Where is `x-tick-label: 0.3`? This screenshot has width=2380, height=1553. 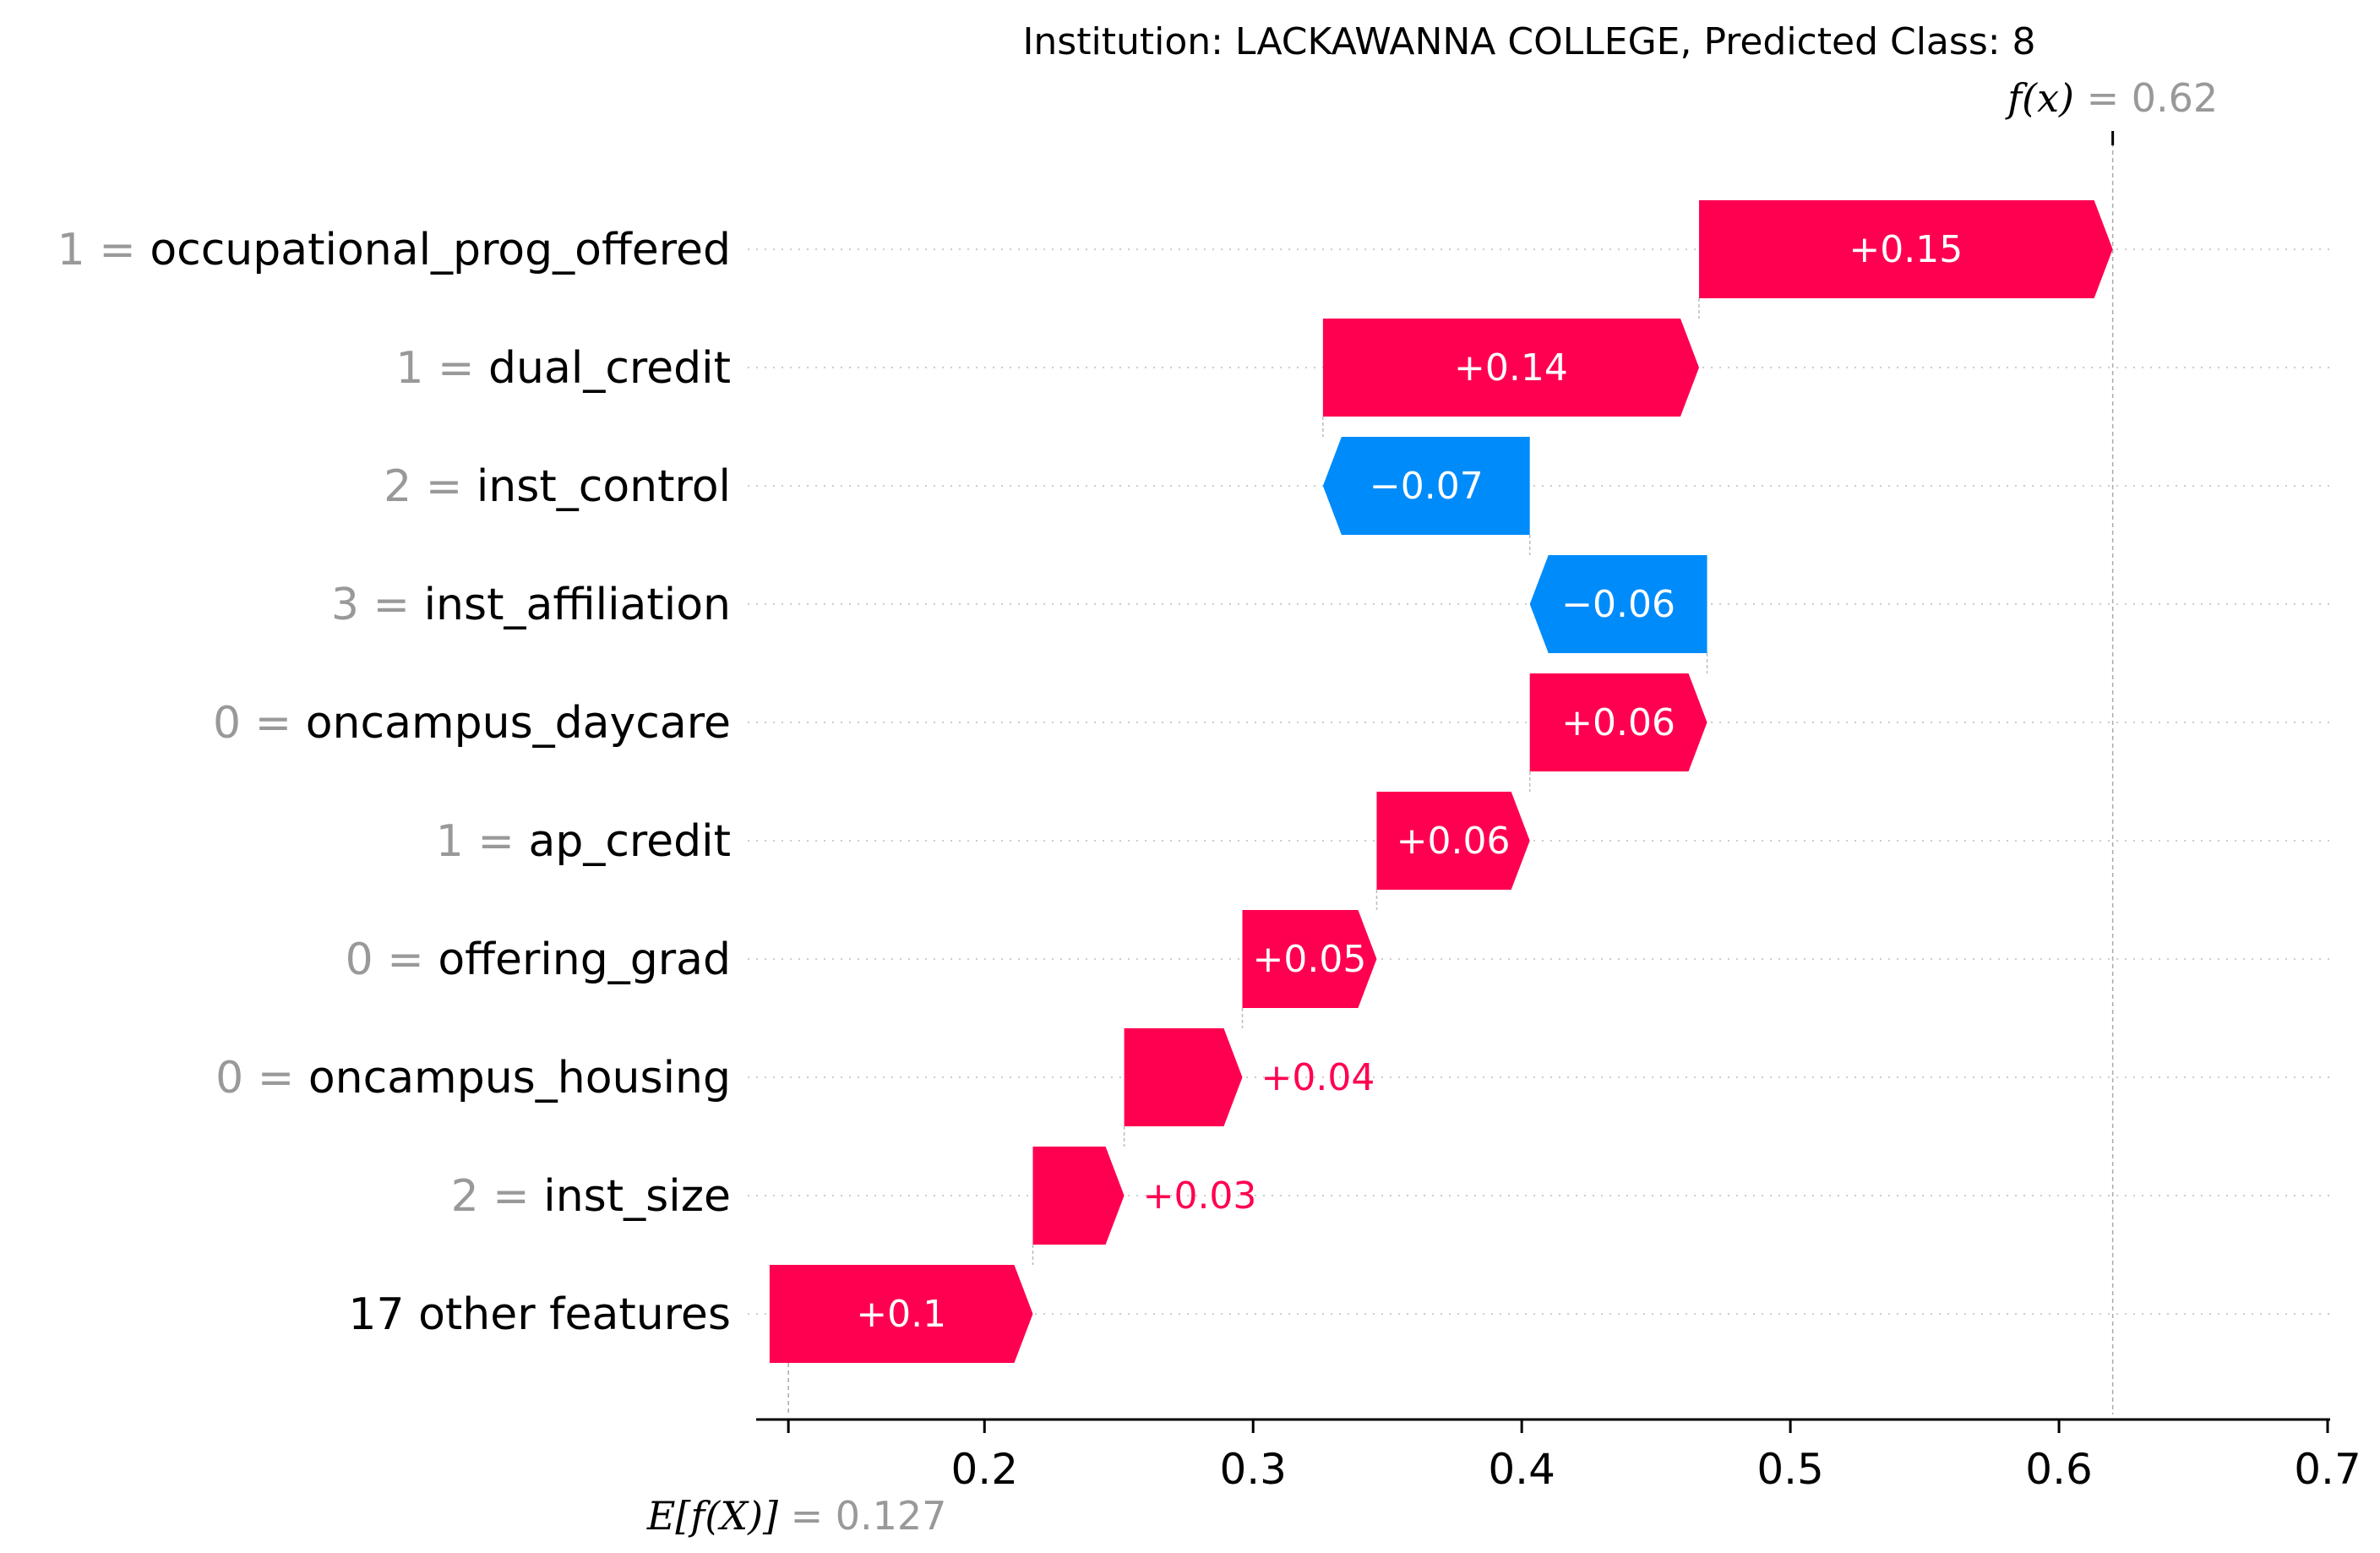
x-tick-label: 0.3 is located at coordinates (1253, 1469).